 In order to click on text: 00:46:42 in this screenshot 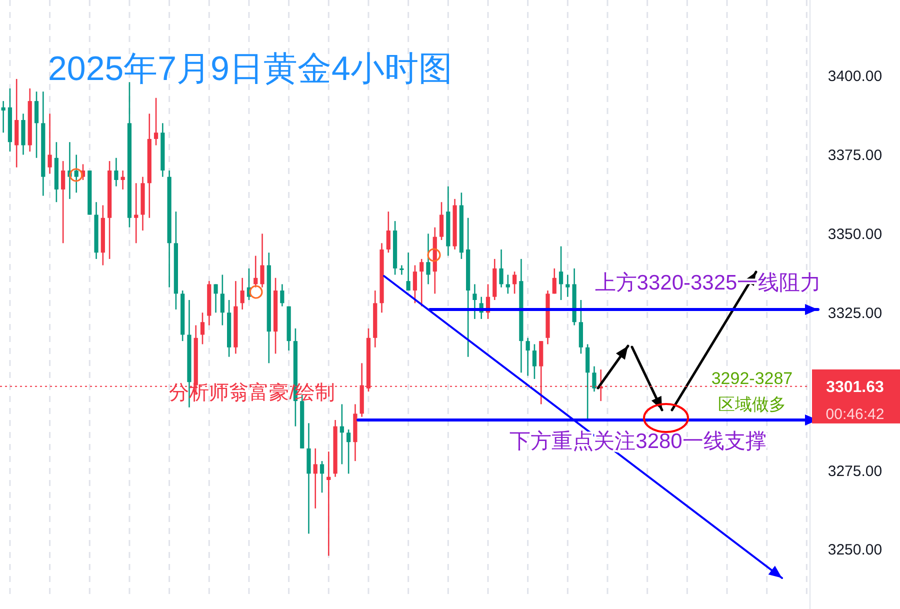, I will do `click(855, 414)`.